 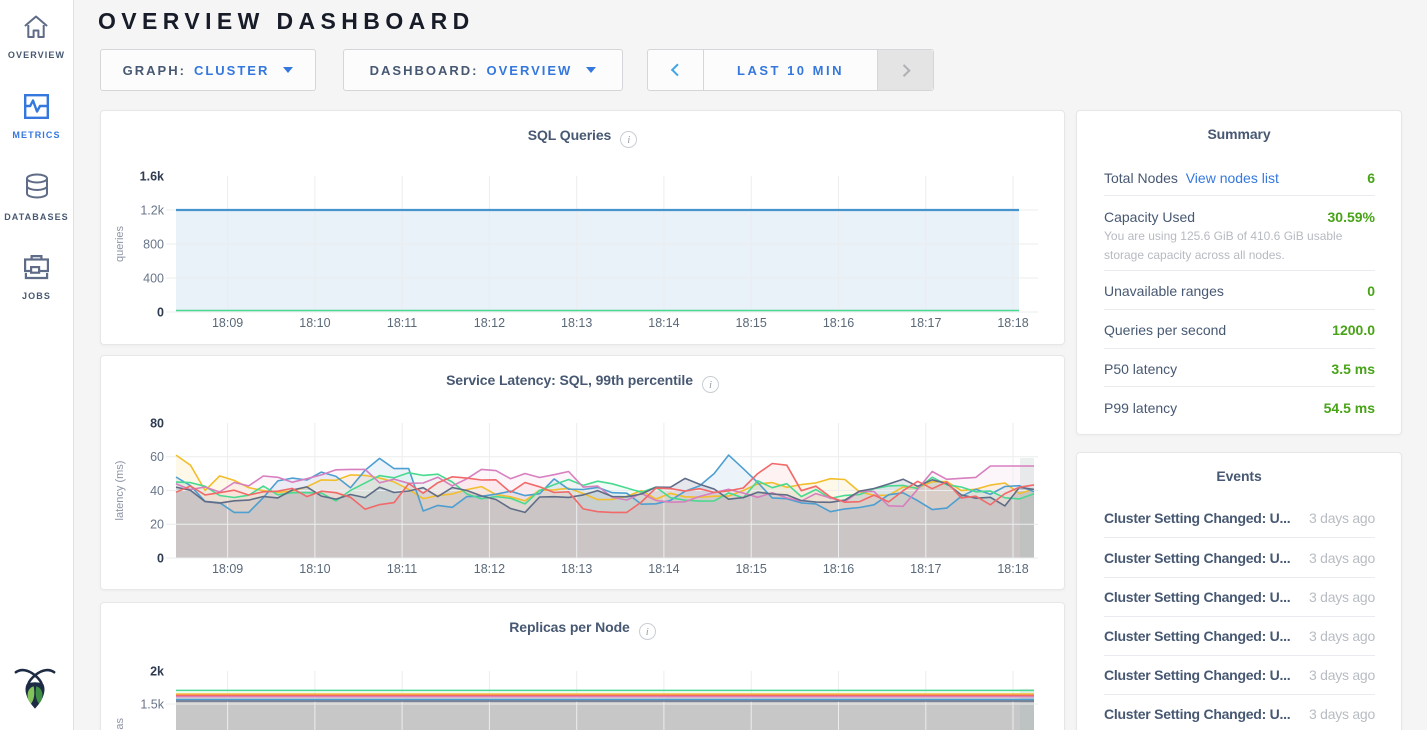 I want to click on svg-text: replicas, so click(x=120, y=724).